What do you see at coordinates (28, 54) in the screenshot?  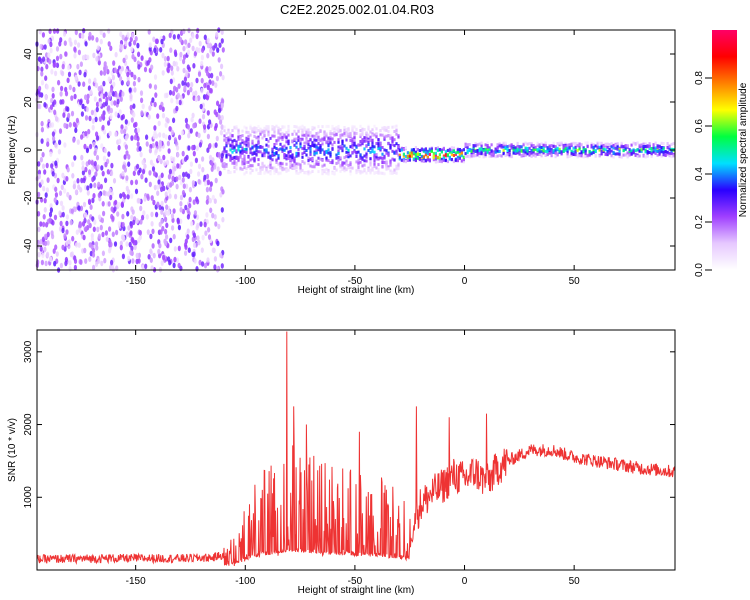 I see `spectrogram-y-tick-label: 40` at bounding box center [28, 54].